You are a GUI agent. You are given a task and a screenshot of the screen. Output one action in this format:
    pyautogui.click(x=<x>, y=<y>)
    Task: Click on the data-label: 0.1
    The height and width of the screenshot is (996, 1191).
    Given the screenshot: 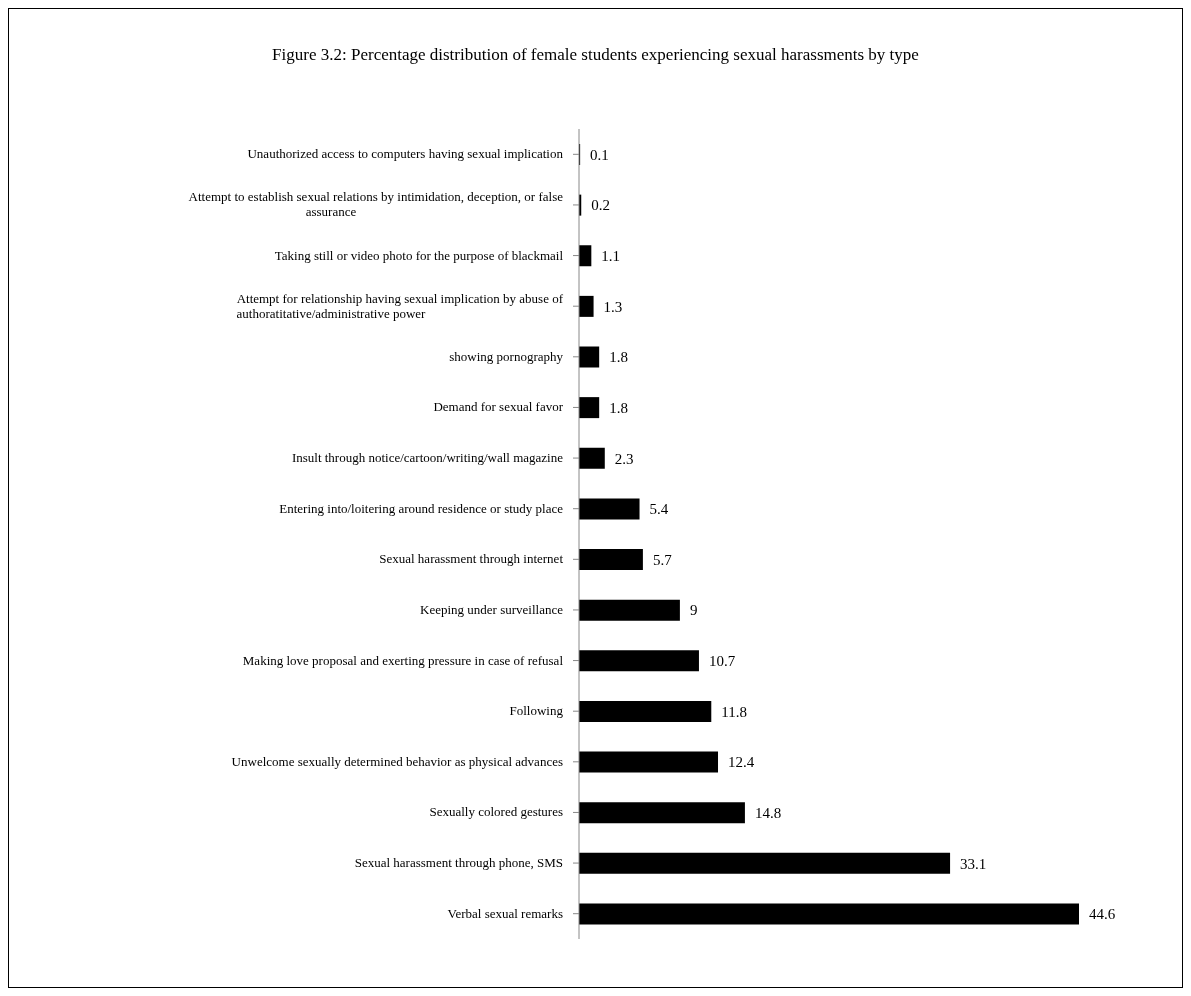 What is the action you would take?
    pyautogui.click(x=599, y=154)
    